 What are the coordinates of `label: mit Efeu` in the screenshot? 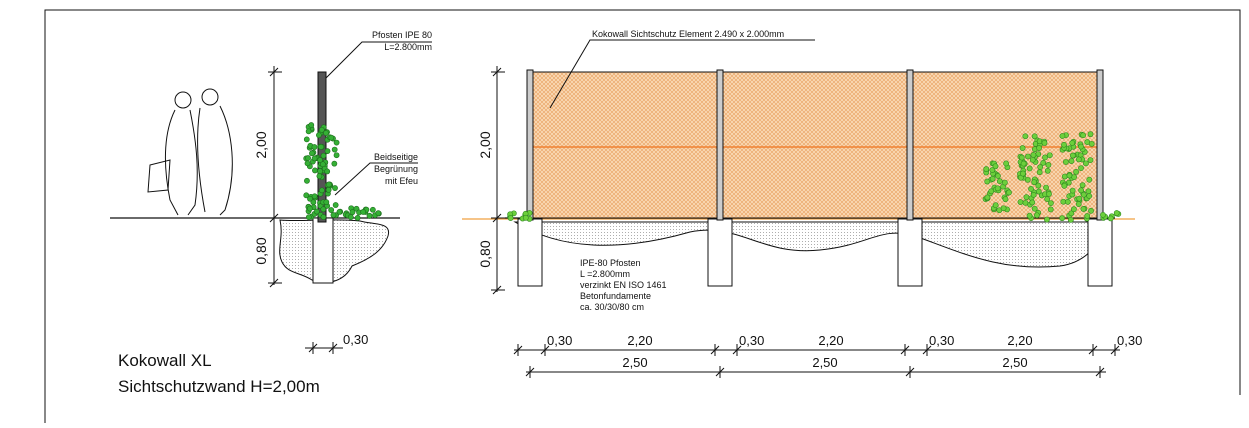 It's located at (401, 181).